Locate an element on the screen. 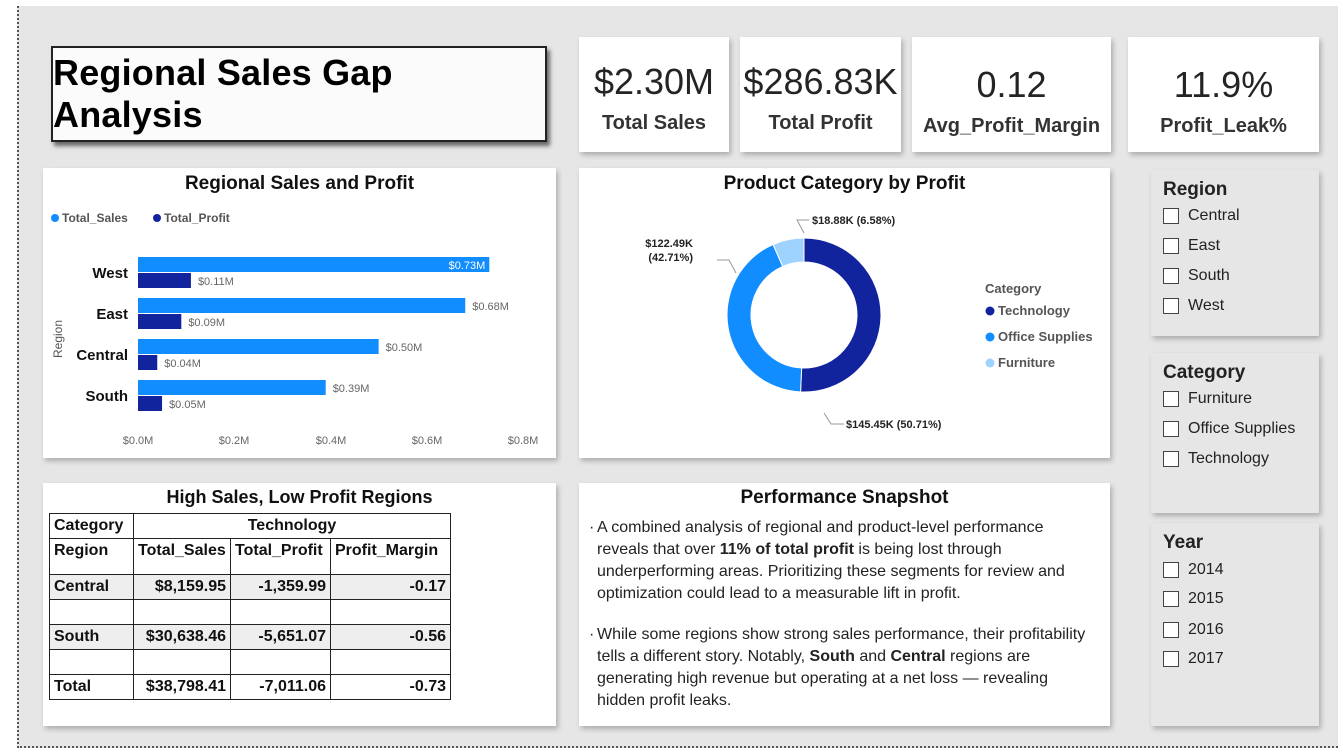 This screenshot has width=1343, height=756. slicer-item-technology: Technology is located at coordinates (1216, 459).